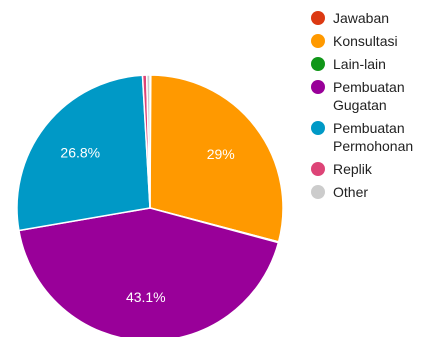  Describe the element at coordinates (221, 154) in the screenshot. I see `slice-label-konsultasi: 29%` at that location.